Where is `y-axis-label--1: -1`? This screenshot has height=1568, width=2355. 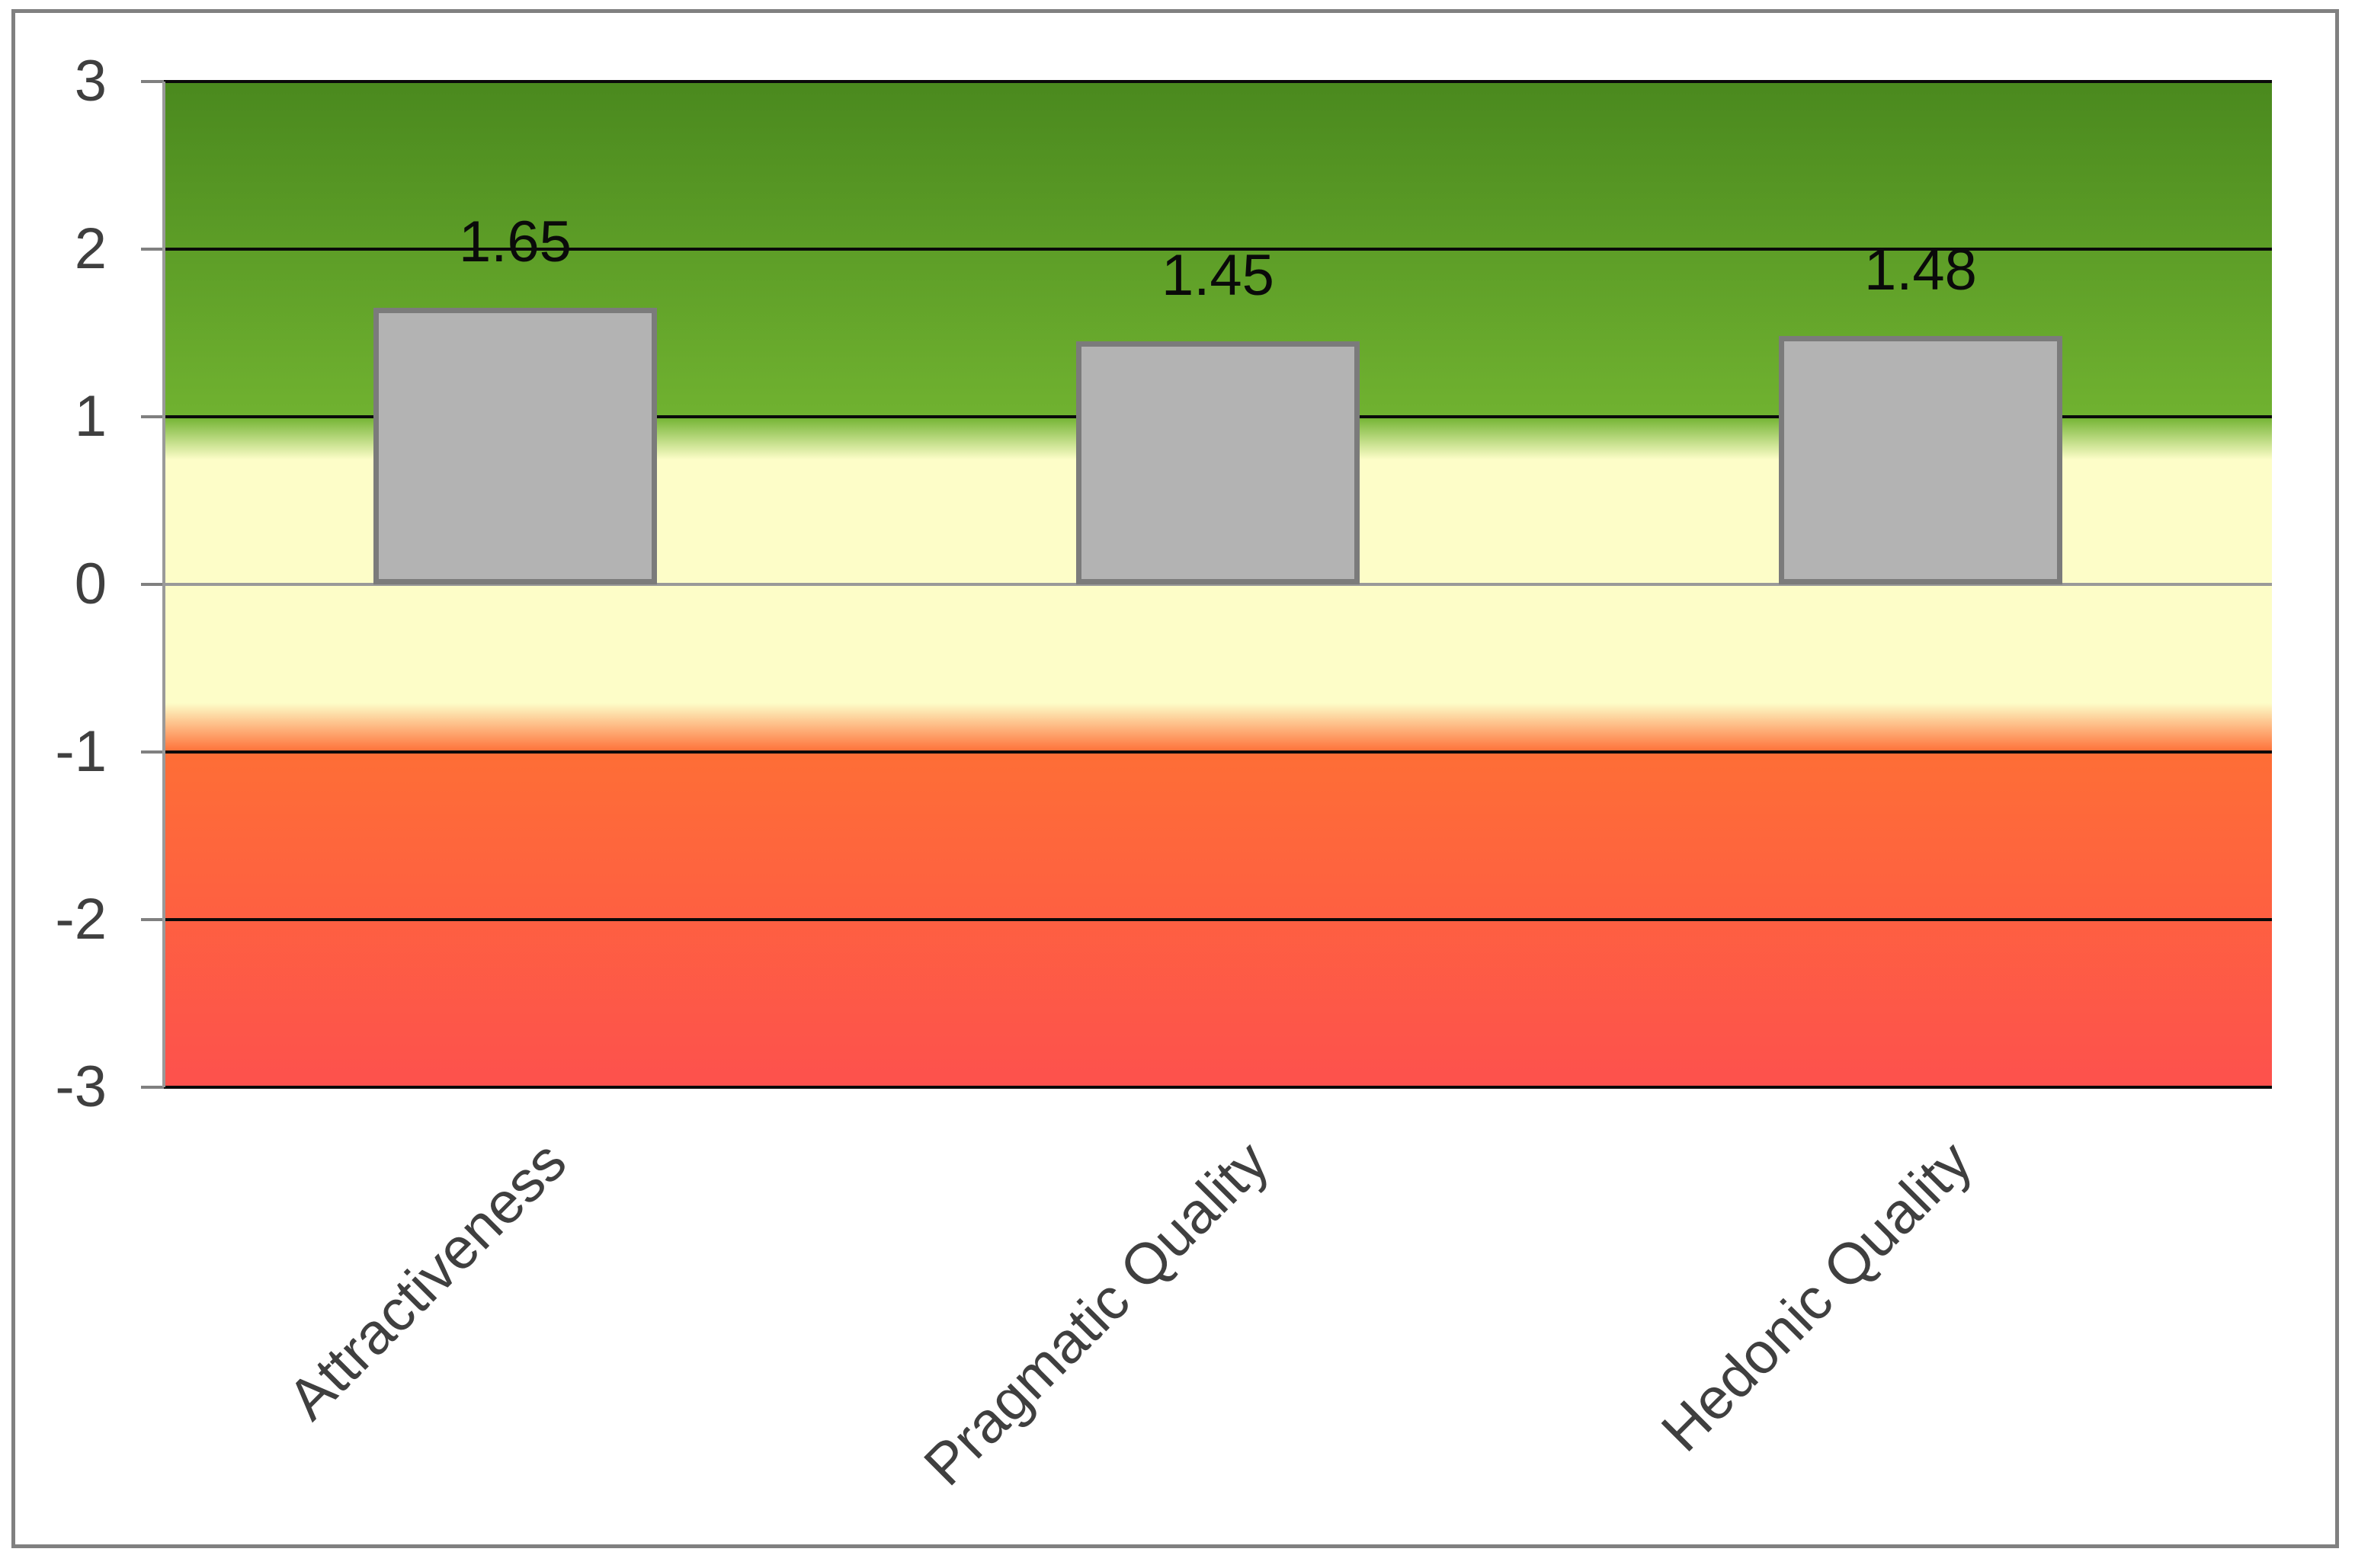 y-axis-label--1: -1 is located at coordinates (81, 751).